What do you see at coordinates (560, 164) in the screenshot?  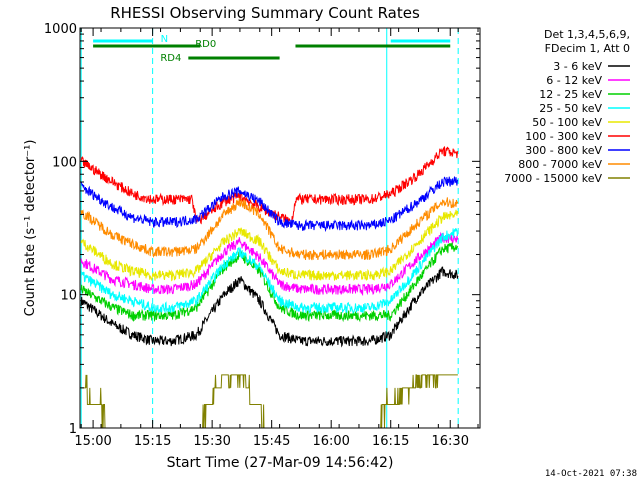 I see `legend-entry-label: 800 - 7000 keV` at bounding box center [560, 164].